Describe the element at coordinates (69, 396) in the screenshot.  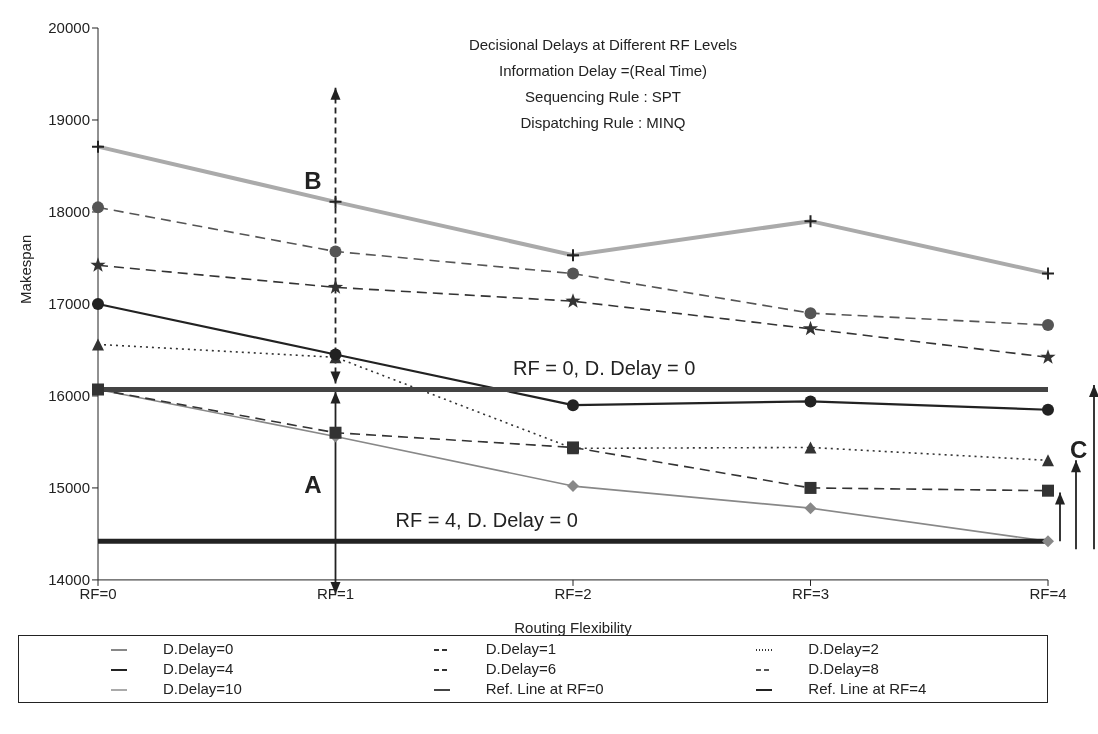
I see `y-tick-label: 16000` at that location.